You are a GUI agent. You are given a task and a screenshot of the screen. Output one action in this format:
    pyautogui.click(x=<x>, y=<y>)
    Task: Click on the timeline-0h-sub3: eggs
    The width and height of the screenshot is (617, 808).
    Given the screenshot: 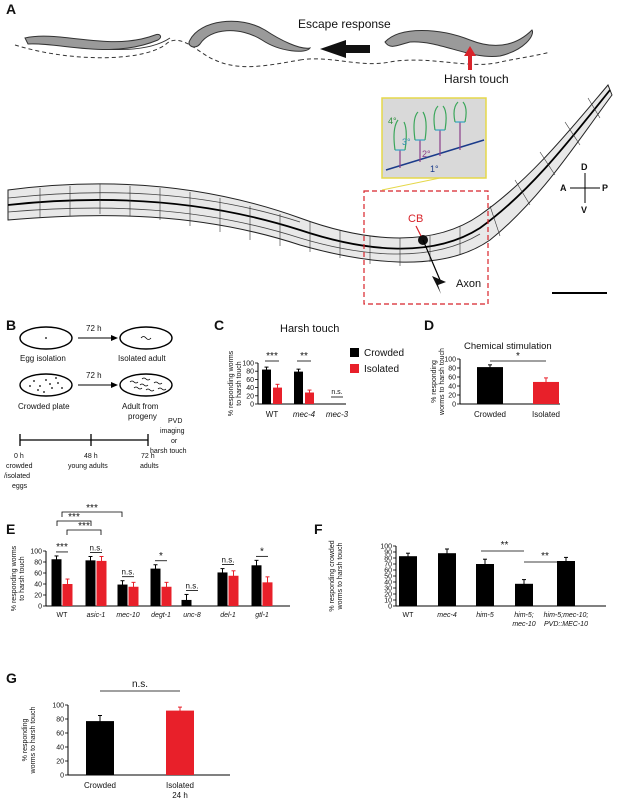 What is the action you would take?
    pyautogui.click(x=20, y=486)
    